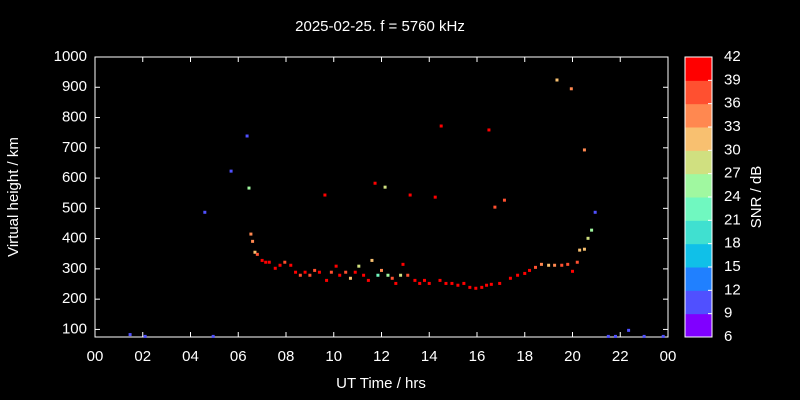 This screenshot has width=800, height=400. Describe the element at coordinates (524, 356) in the screenshot. I see `x-tick-label: 18` at that location.